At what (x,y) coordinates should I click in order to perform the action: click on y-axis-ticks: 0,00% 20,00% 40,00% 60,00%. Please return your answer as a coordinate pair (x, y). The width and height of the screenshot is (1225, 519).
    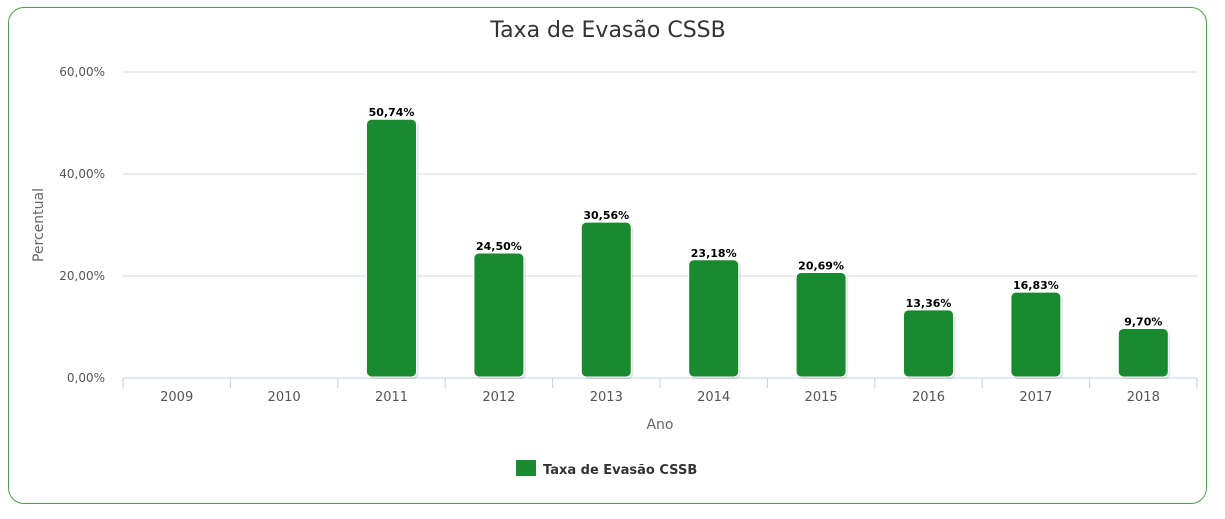
    Looking at the image, I should click on (82, 225).